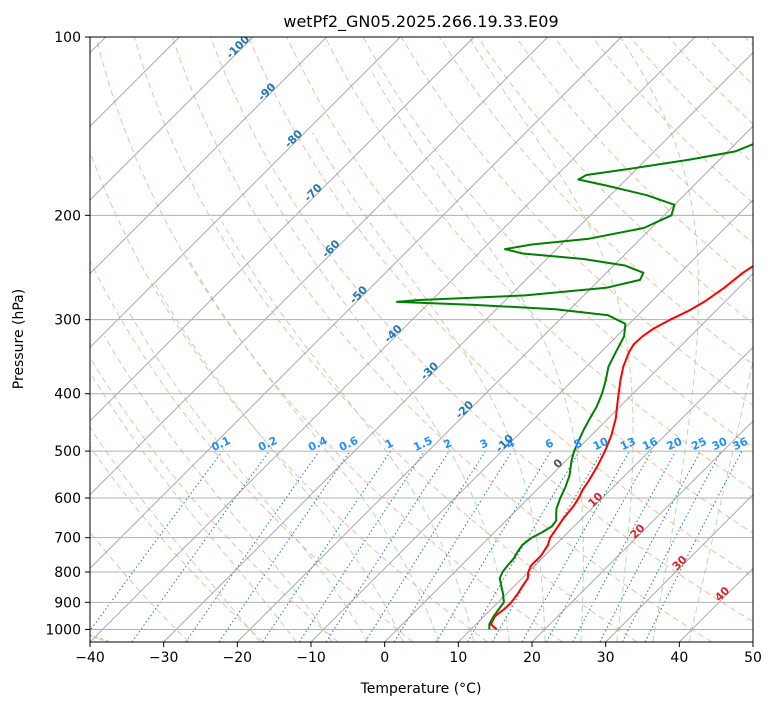  I want to click on x-tick-label: 50, so click(753, 658).